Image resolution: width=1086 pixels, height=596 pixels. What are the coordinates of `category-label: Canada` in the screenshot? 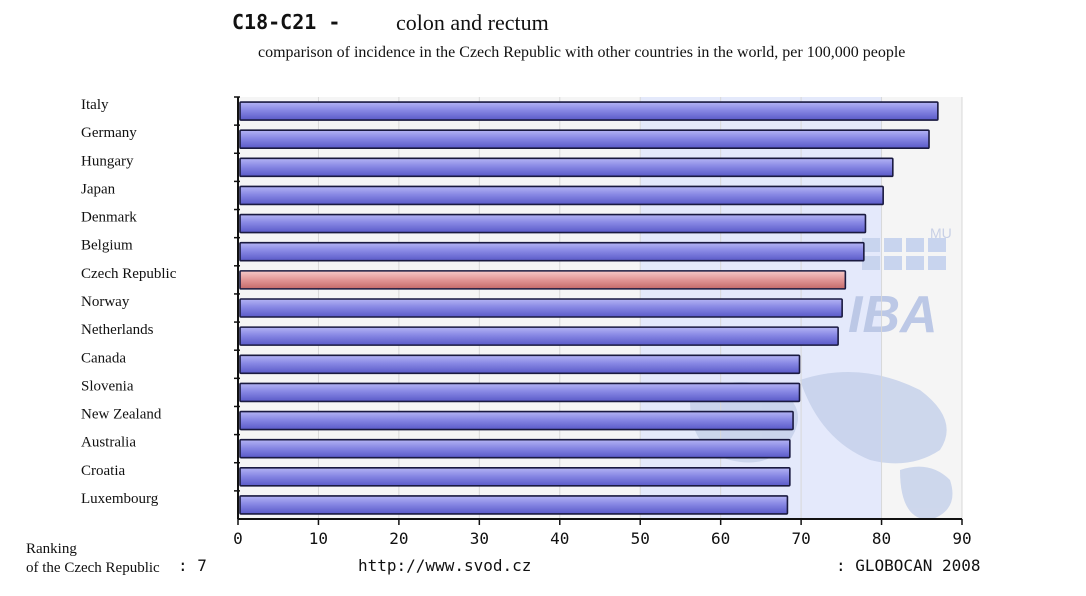 It's located at (103, 358).